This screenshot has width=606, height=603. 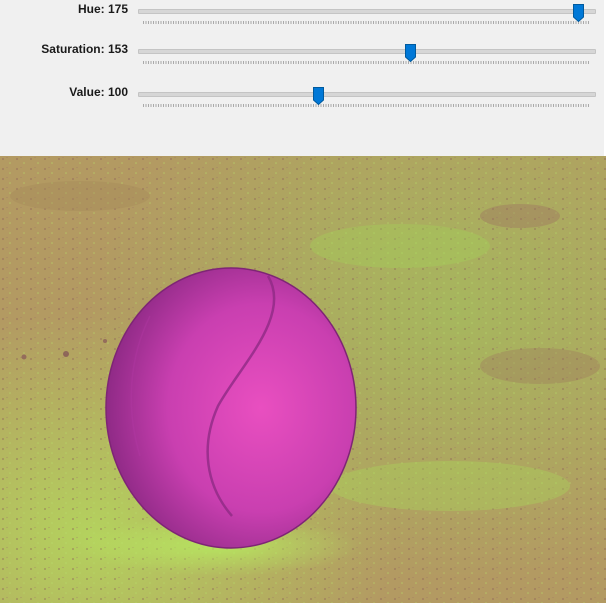 What do you see at coordinates (366, 22) in the screenshot?
I see `hue-slider-ticks` at bounding box center [366, 22].